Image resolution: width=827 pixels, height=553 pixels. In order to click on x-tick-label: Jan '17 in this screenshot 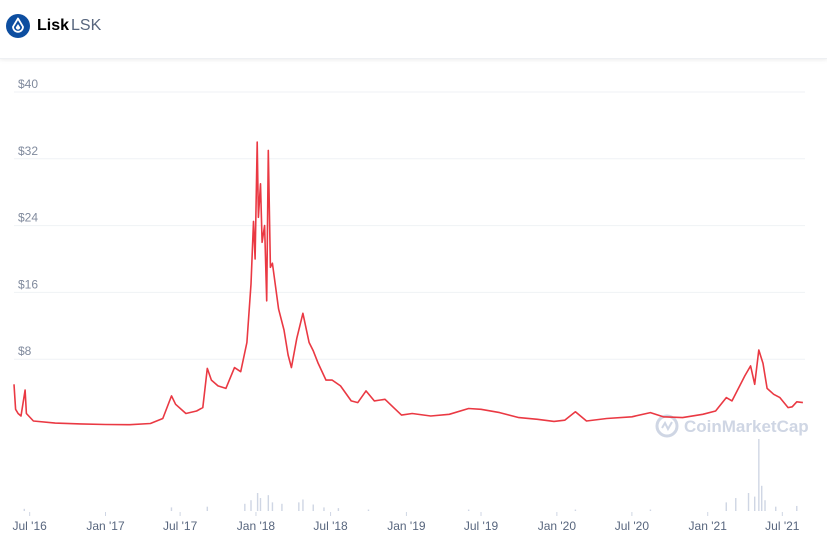, I will do `click(105, 526)`.